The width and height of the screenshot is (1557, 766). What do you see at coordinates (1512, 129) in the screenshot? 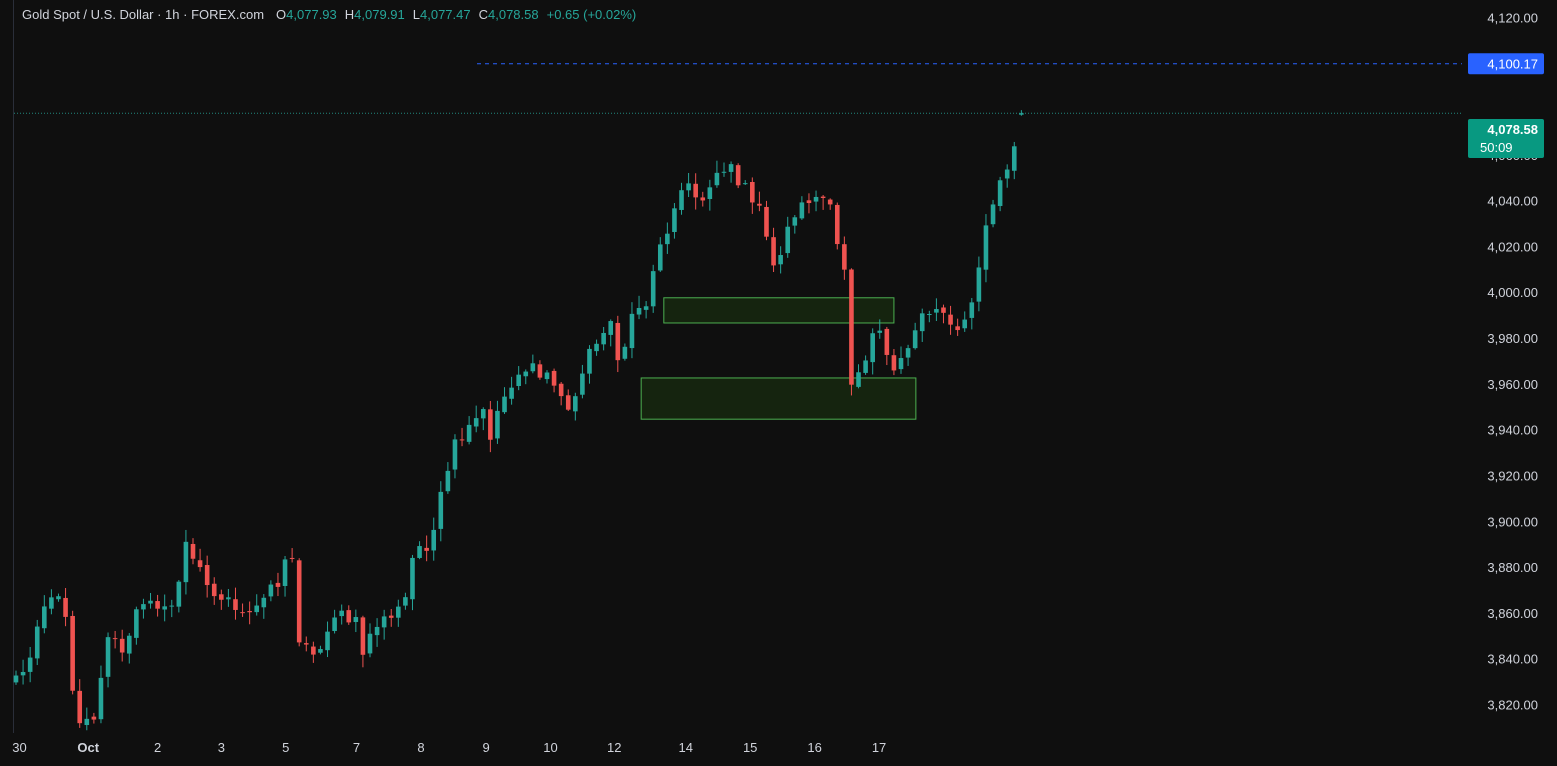
I see `last-price-tag: 4,078.58` at bounding box center [1512, 129].